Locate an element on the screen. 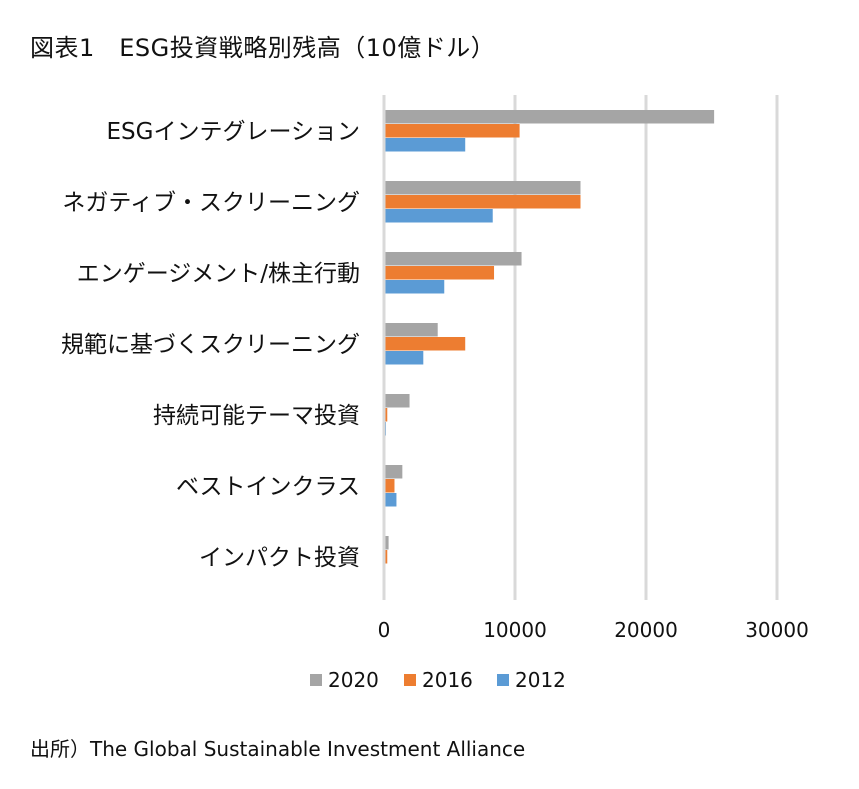 This screenshot has width=859, height=789. category-label: ベストインクラス is located at coordinates (268, 487).